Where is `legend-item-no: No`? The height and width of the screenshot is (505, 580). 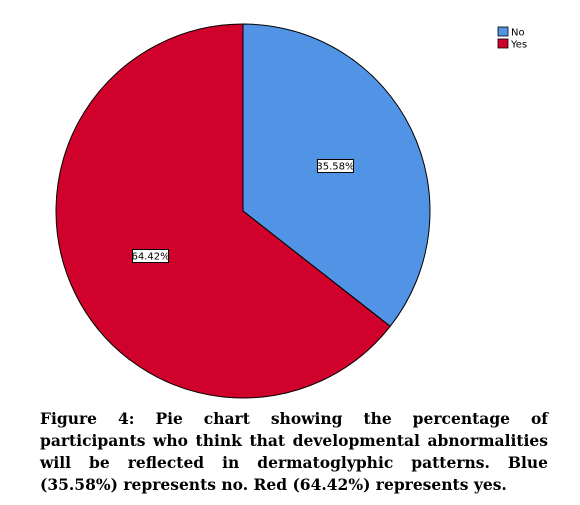 legend-item-no: No is located at coordinates (511, 32).